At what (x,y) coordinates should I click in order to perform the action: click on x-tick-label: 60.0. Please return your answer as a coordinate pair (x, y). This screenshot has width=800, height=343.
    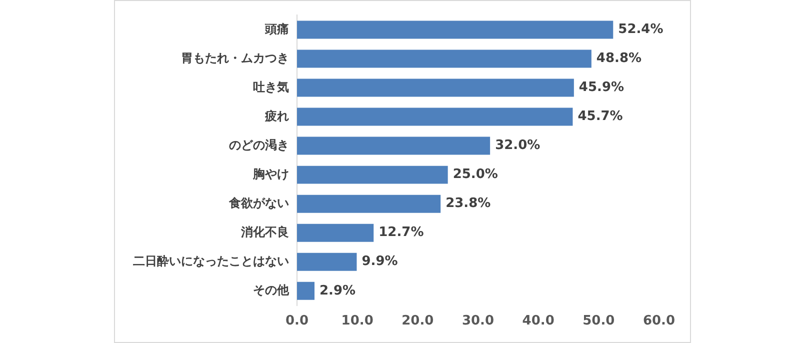
    Looking at the image, I should click on (659, 321).